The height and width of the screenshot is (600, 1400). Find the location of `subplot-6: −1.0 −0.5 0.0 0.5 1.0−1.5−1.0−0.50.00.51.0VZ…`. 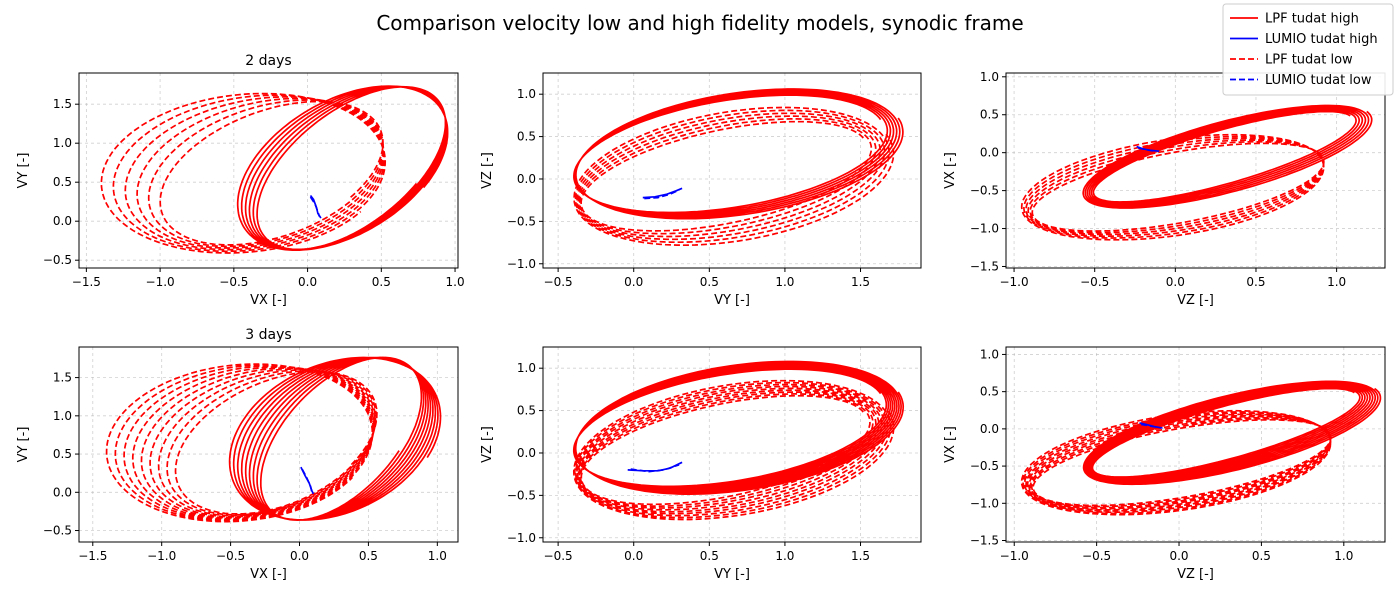

subplot-6: −1.0 −0.5 0.0 0.5 1.0−1.5−1.0−0.50.00.51.0VZ… is located at coordinates (1164, 464).